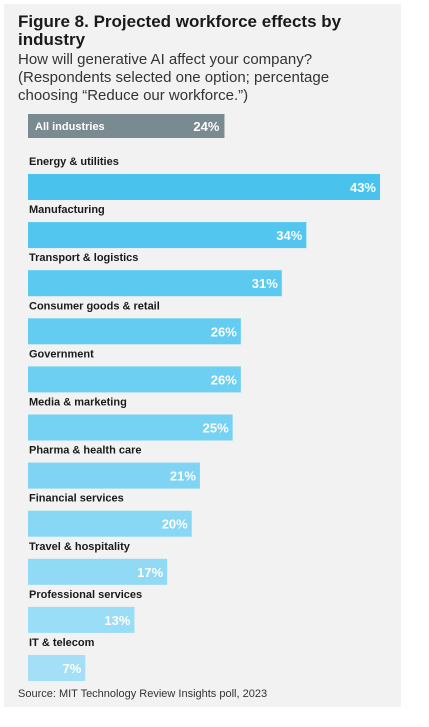 The width and height of the screenshot is (429, 727). What do you see at coordinates (150, 572) in the screenshot?
I see `bar-value-label: 17%` at bounding box center [150, 572].